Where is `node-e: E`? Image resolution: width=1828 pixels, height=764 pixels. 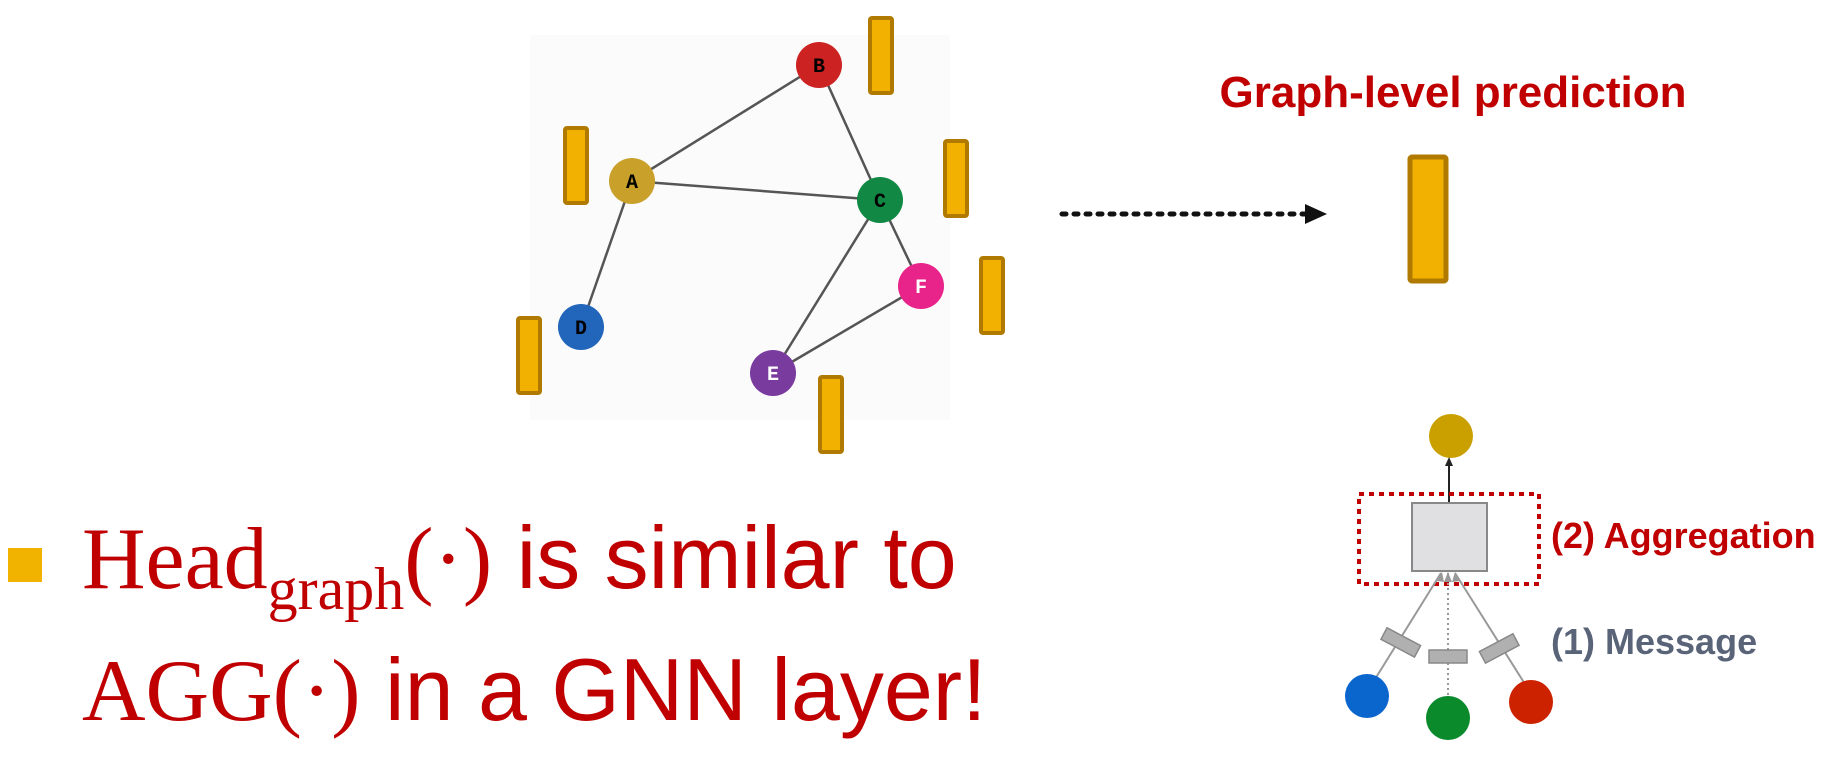
node-e: E is located at coordinates (773, 373).